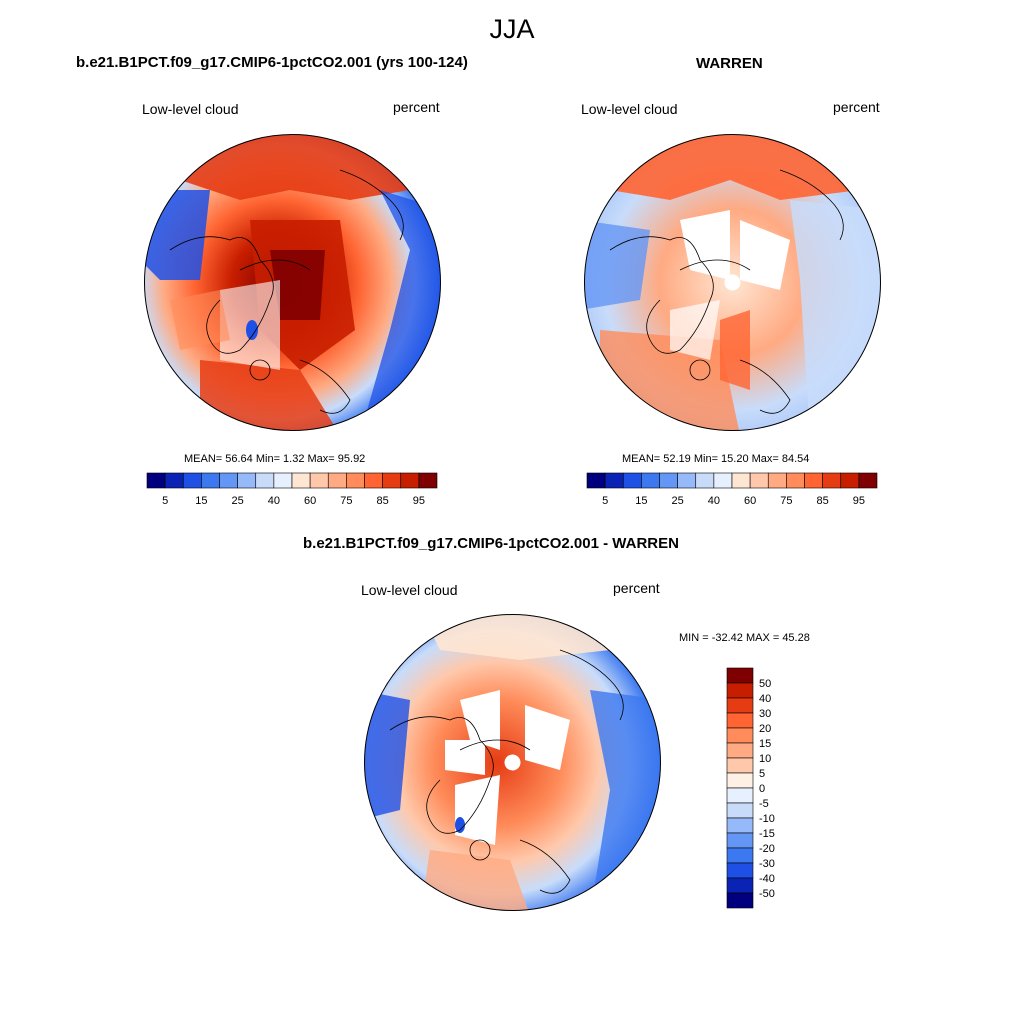  Describe the element at coordinates (765, 759) in the screenshot. I see `colorbar-tick-label: 10` at that location.